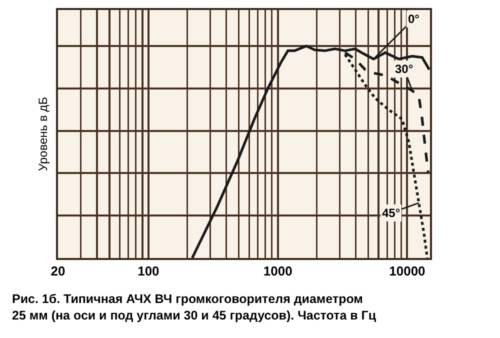  I want to click on x-tick-label: 1000, so click(277, 271).